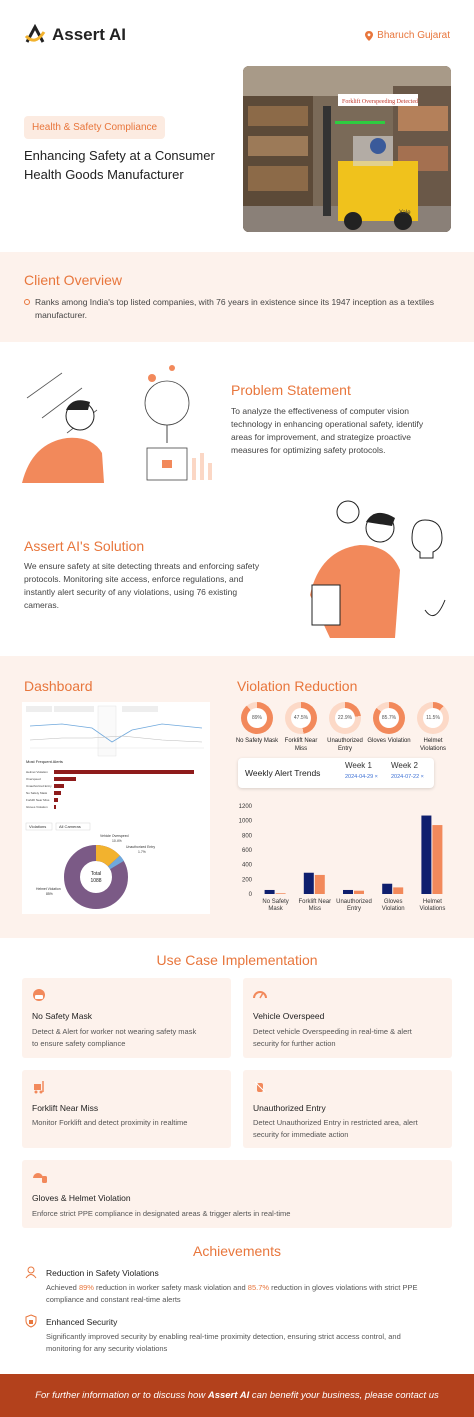  I want to click on reduction-item: 47.5% Forklift Near Miss, so click(301, 727).